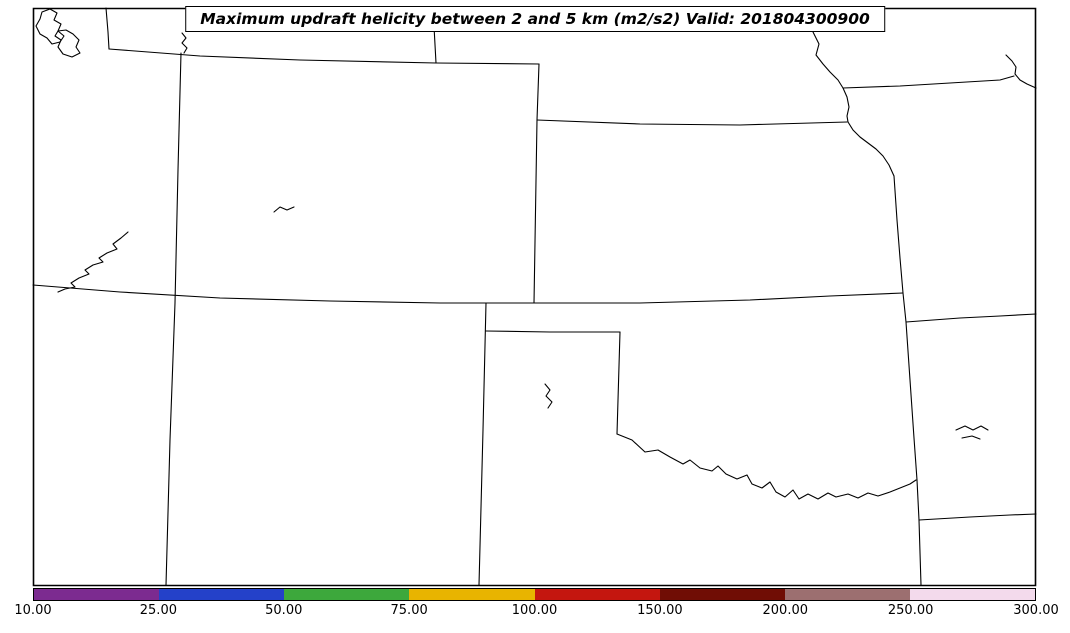 The width and height of the screenshot is (1070, 633). What do you see at coordinates (409, 610) in the screenshot?
I see `colorbar-tick-label: 75.00` at bounding box center [409, 610].